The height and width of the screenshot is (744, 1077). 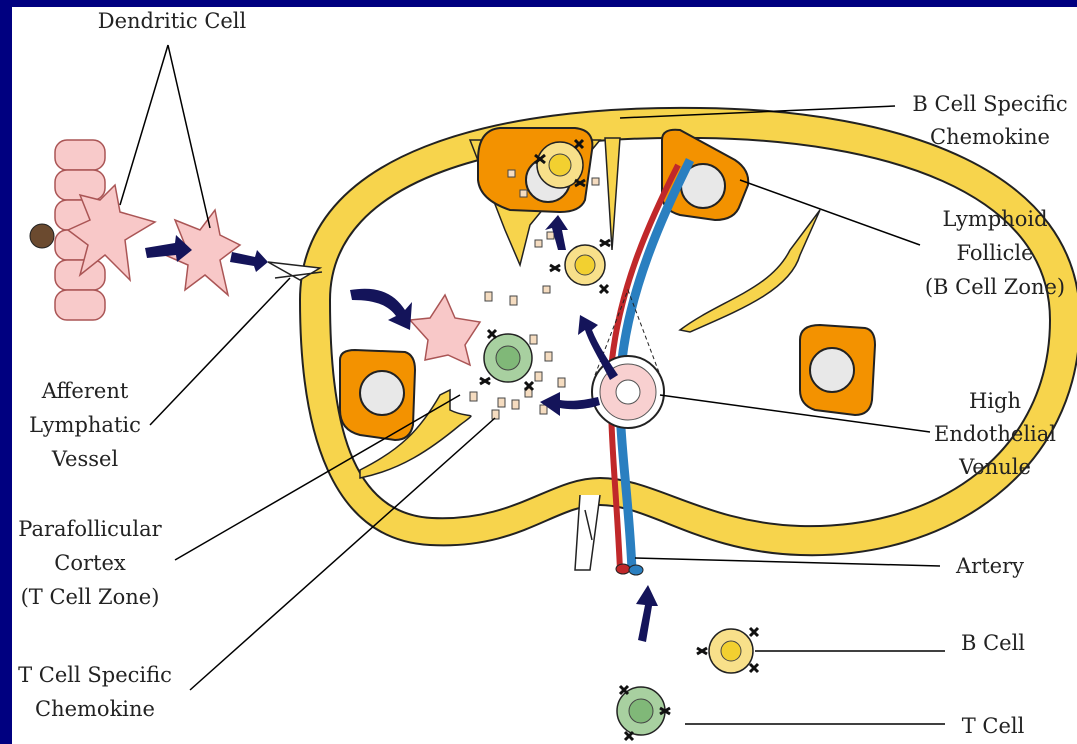 What do you see at coordinates (85, 391) in the screenshot?
I see `label: Afferent` at bounding box center [85, 391].